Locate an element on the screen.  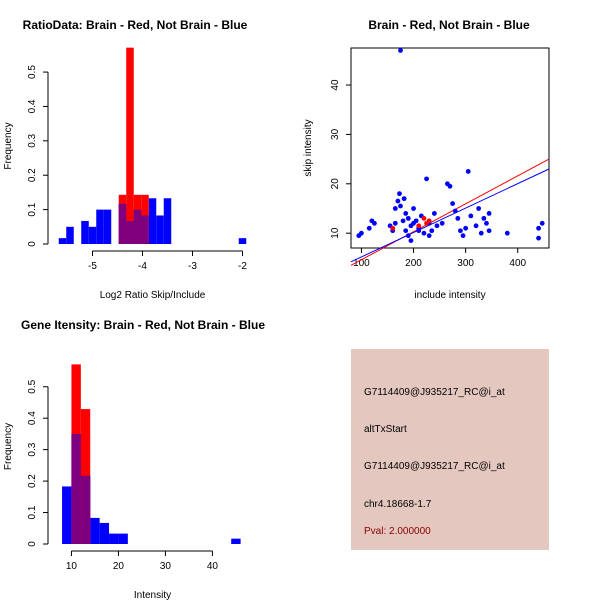
red-bar is located at coordinates (130, 145).